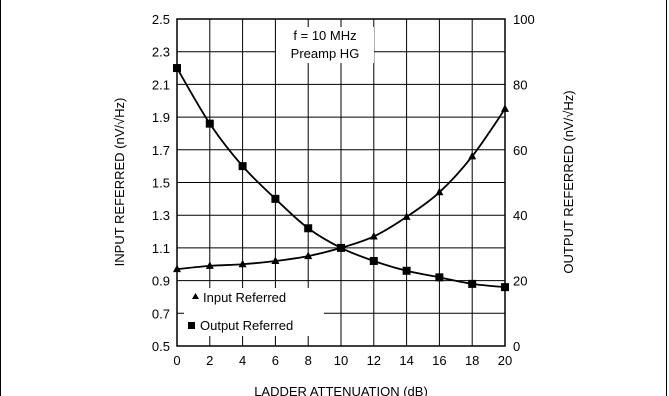 This screenshot has height=396, width=669. I want to click on y-left-tick-label: 1.3, so click(161, 215).